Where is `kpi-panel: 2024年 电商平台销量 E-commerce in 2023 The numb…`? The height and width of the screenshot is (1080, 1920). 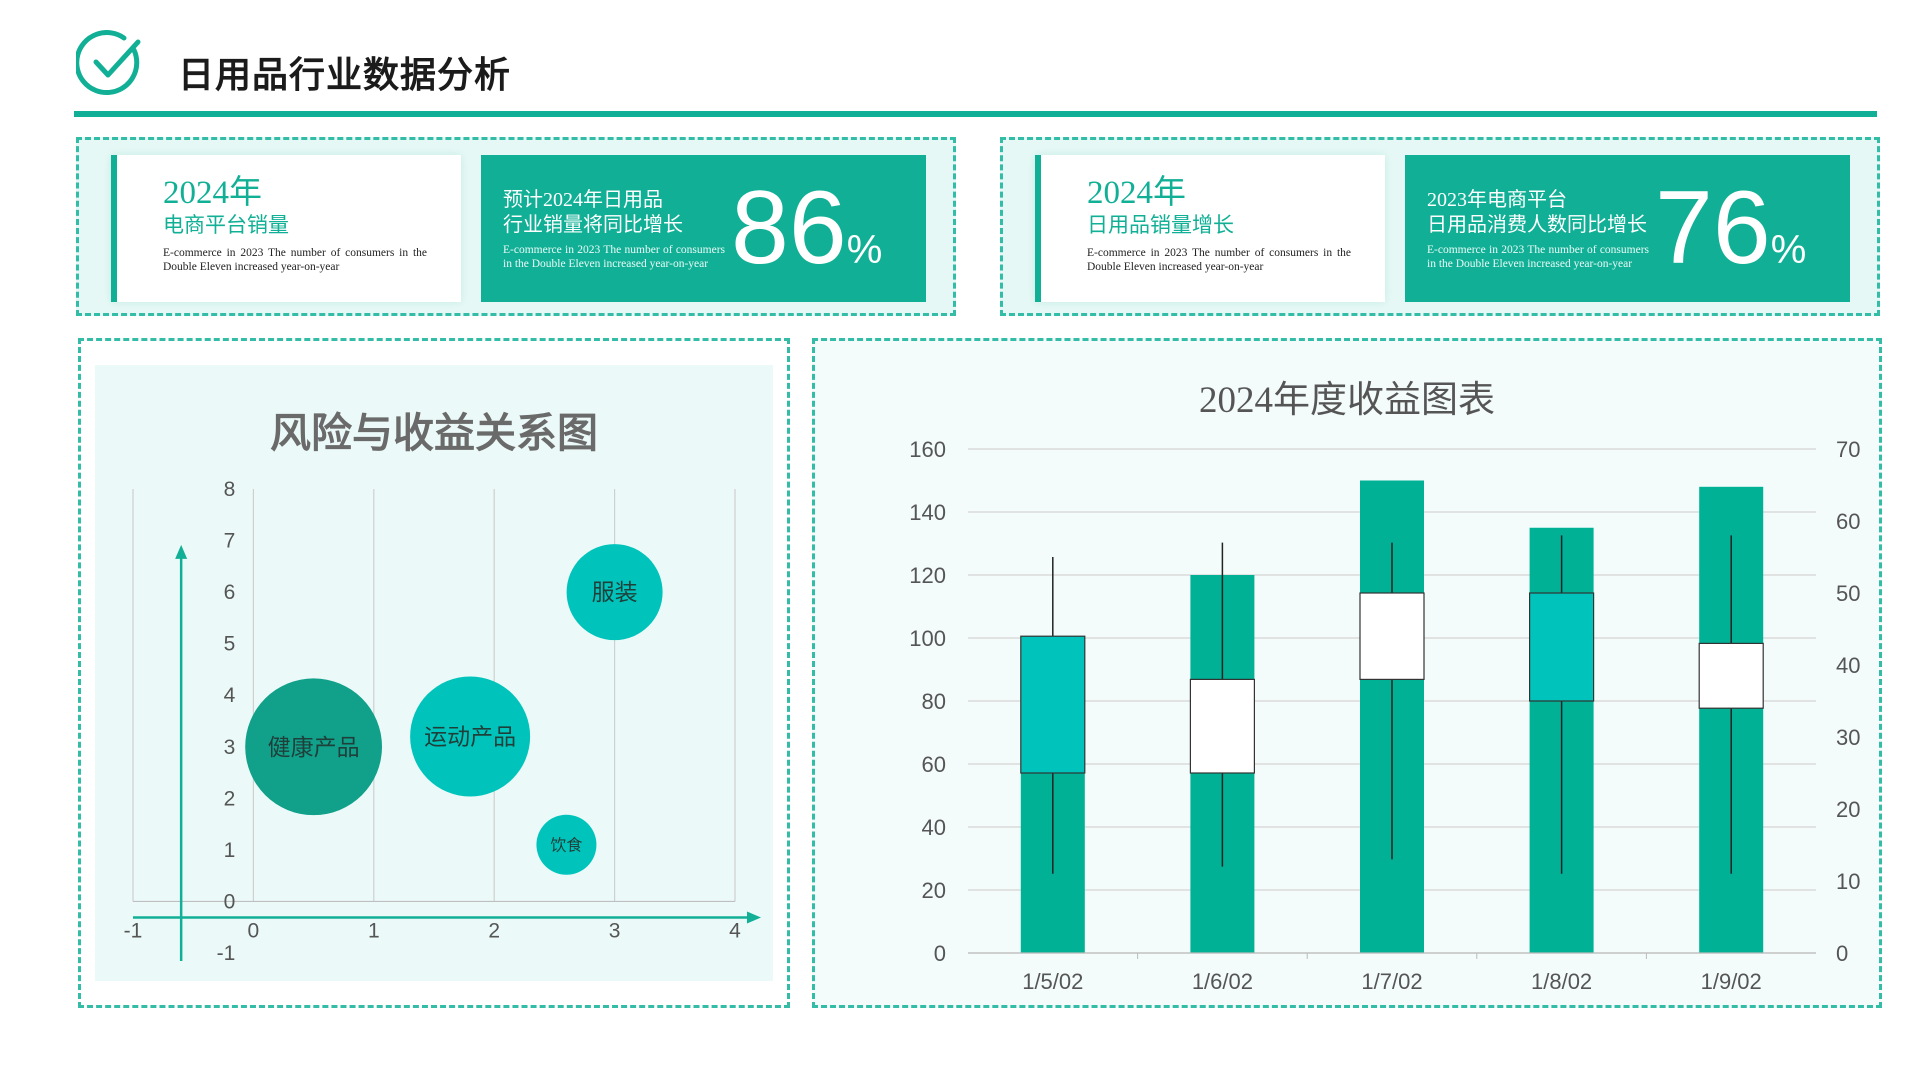
kpi-panel: 2024年 电商平台销量 E-commerce in 2023 The numb… is located at coordinates (516, 226).